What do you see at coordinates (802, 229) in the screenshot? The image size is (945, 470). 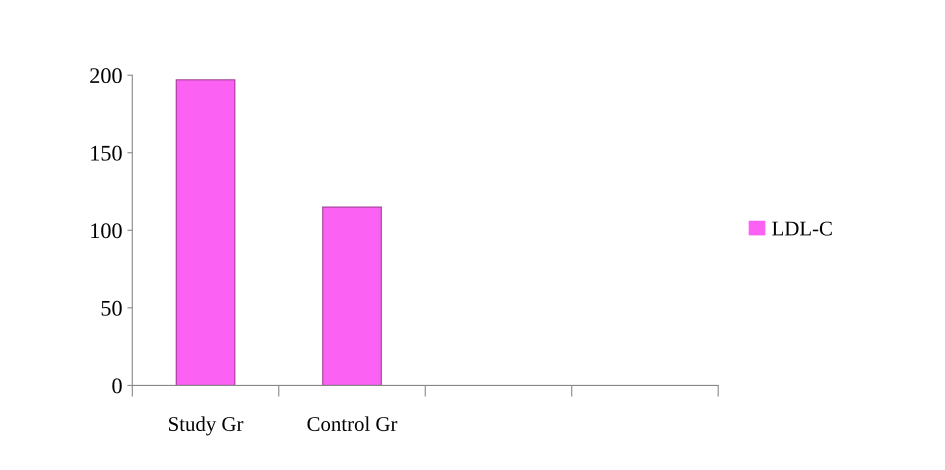 I see `legend-label: LDL-C` at bounding box center [802, 229].